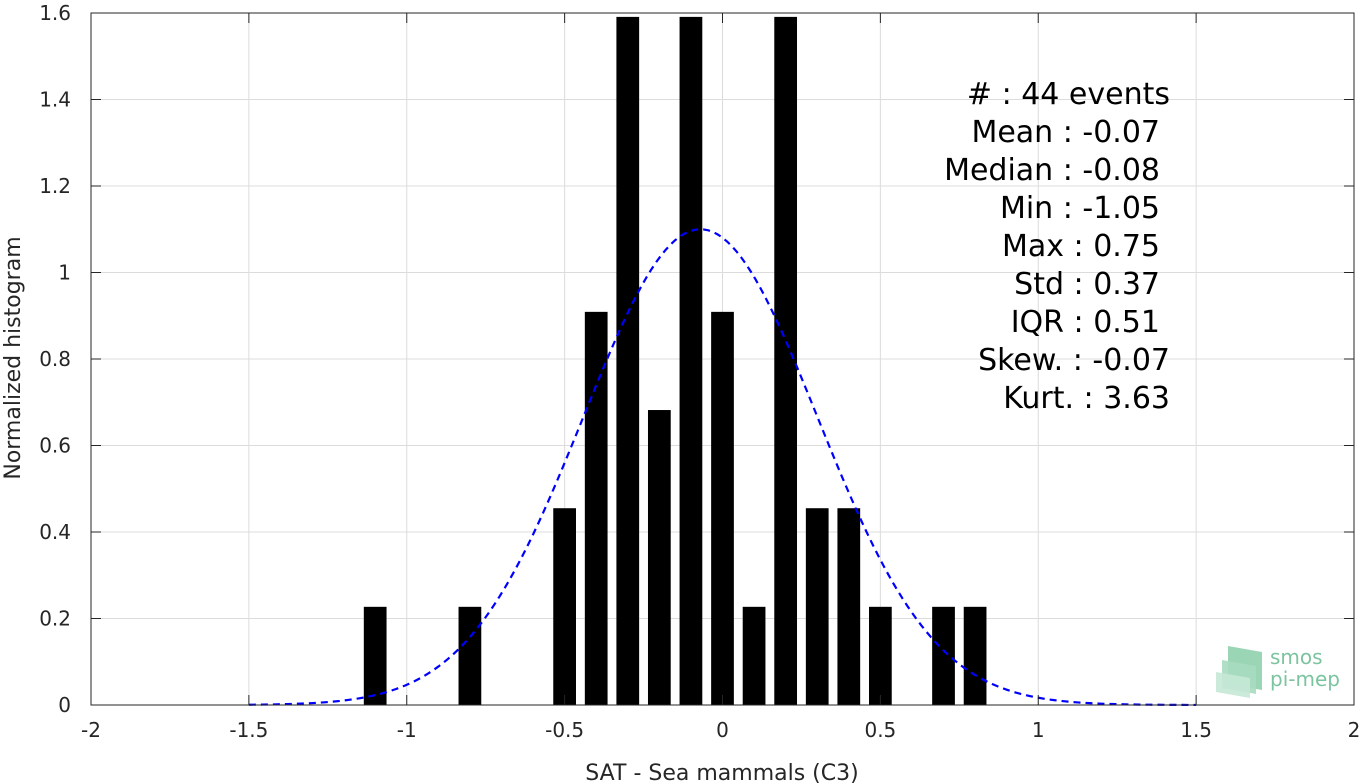 The height and width of the screenshot is (784, 1366). Describe the element at coordinates (721, 772) in the screenshot. I see `x-axis-title: SAT - Sea mammals (C3)` at that location.